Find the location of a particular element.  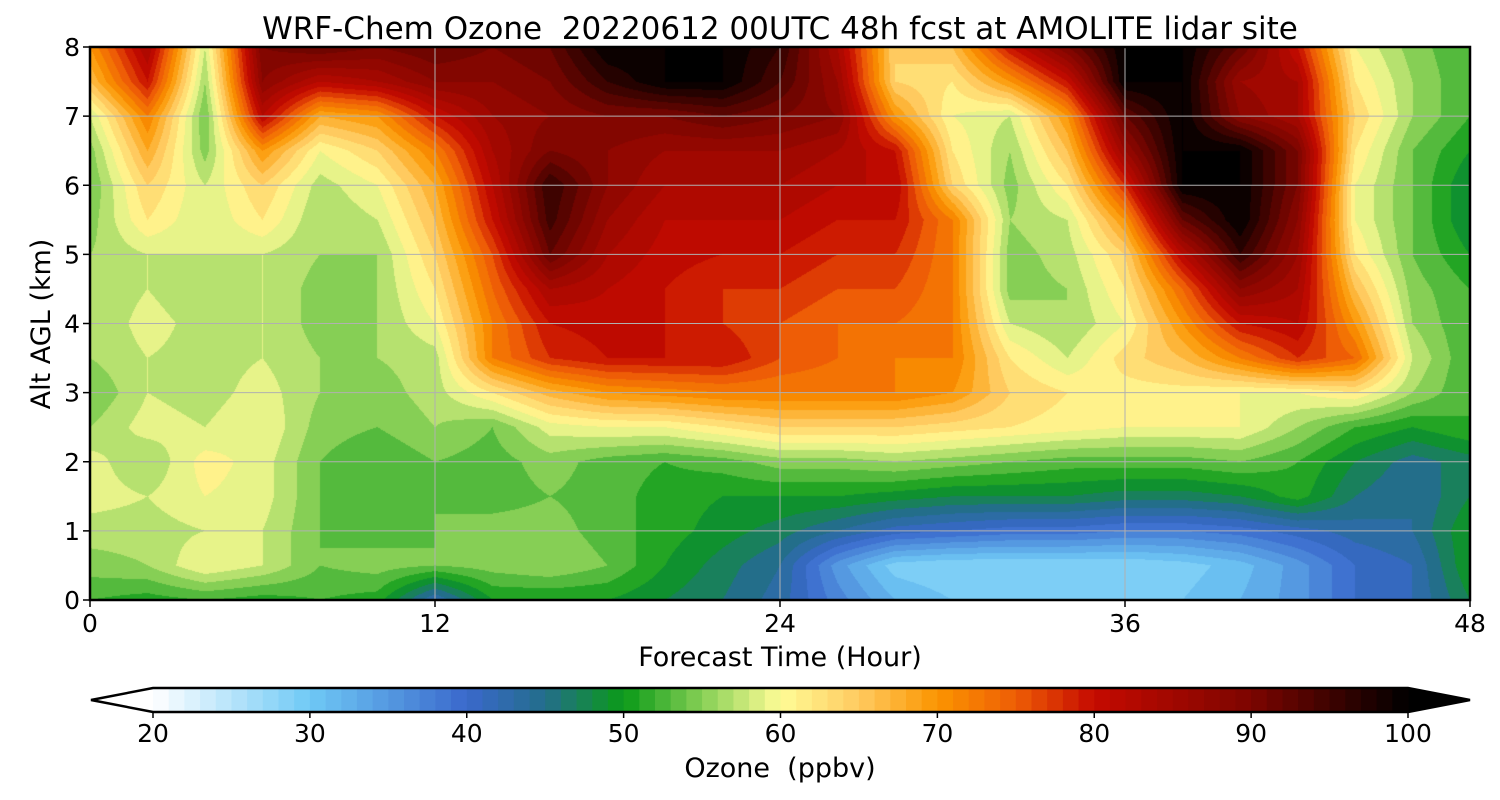

y-tick-label: 6 is located at coordinates (72, 185).